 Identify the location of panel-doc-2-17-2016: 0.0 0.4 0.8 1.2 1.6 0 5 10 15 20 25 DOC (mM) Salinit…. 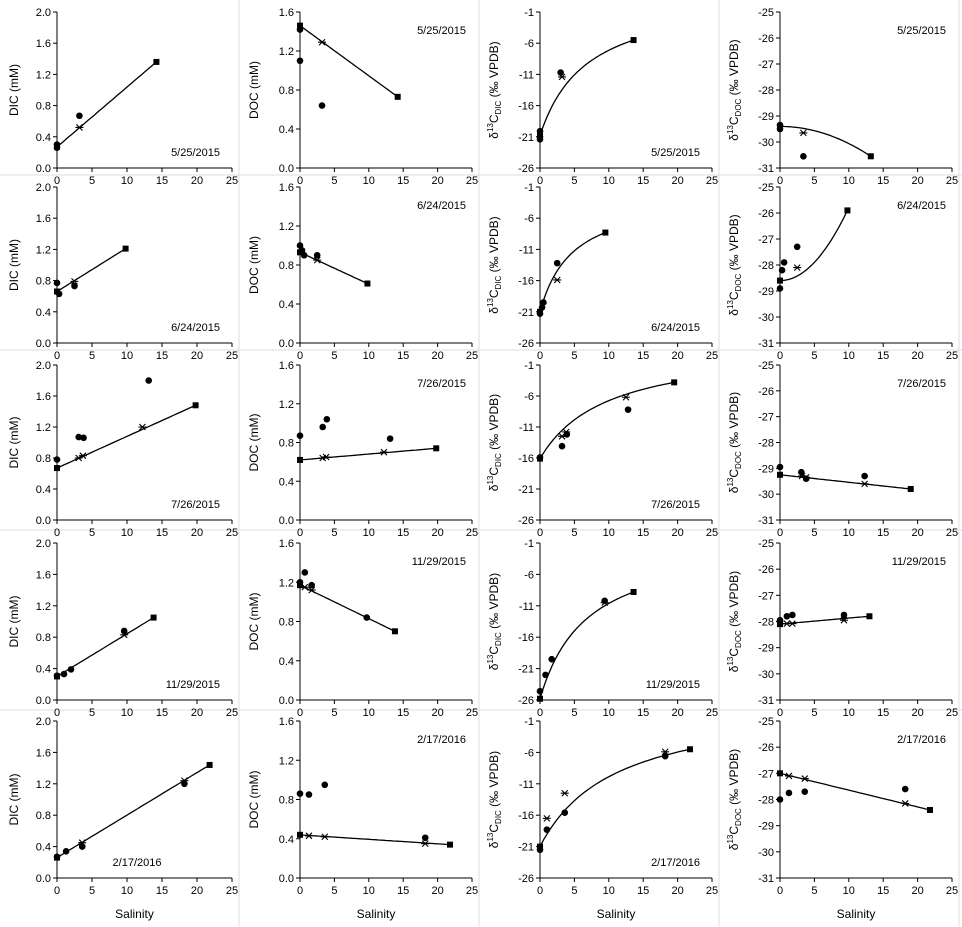
(362, 818).